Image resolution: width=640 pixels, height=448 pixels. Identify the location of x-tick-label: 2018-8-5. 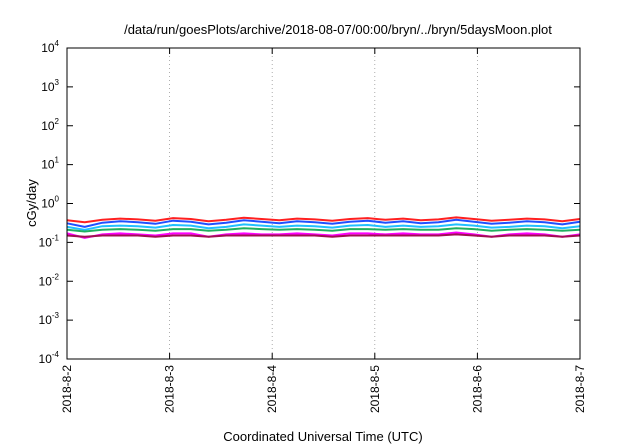
(375, 389).